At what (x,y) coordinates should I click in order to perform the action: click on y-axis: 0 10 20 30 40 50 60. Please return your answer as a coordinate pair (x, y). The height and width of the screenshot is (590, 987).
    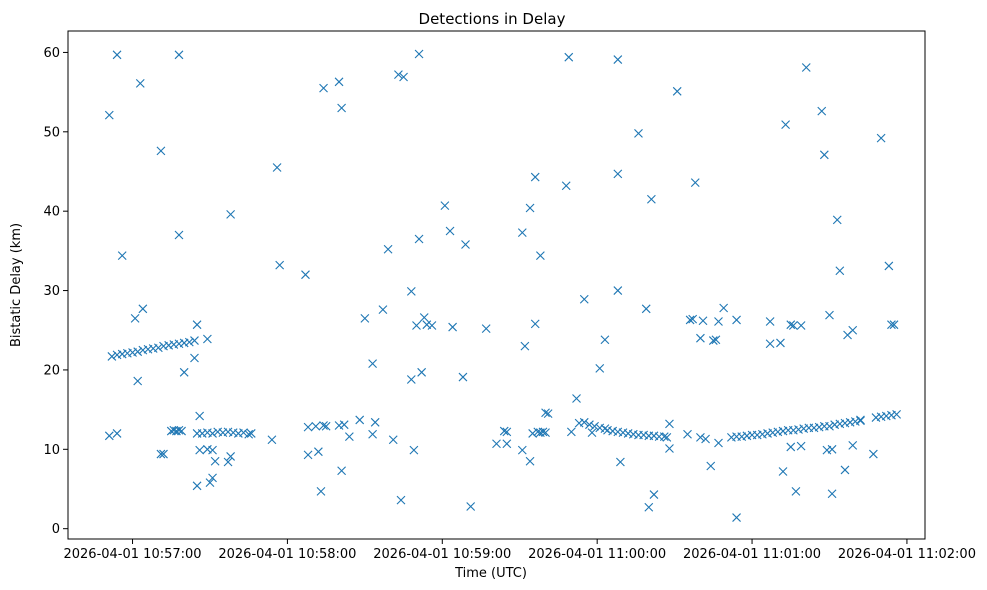
    Looking at the image, I should click on (55, 291).